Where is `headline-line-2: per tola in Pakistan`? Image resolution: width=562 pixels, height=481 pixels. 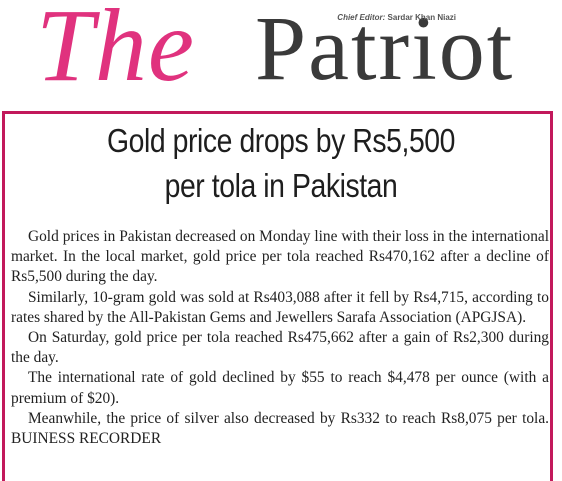 headline-line-2: per tola in Pakistan is located at coordinates (281, 185).